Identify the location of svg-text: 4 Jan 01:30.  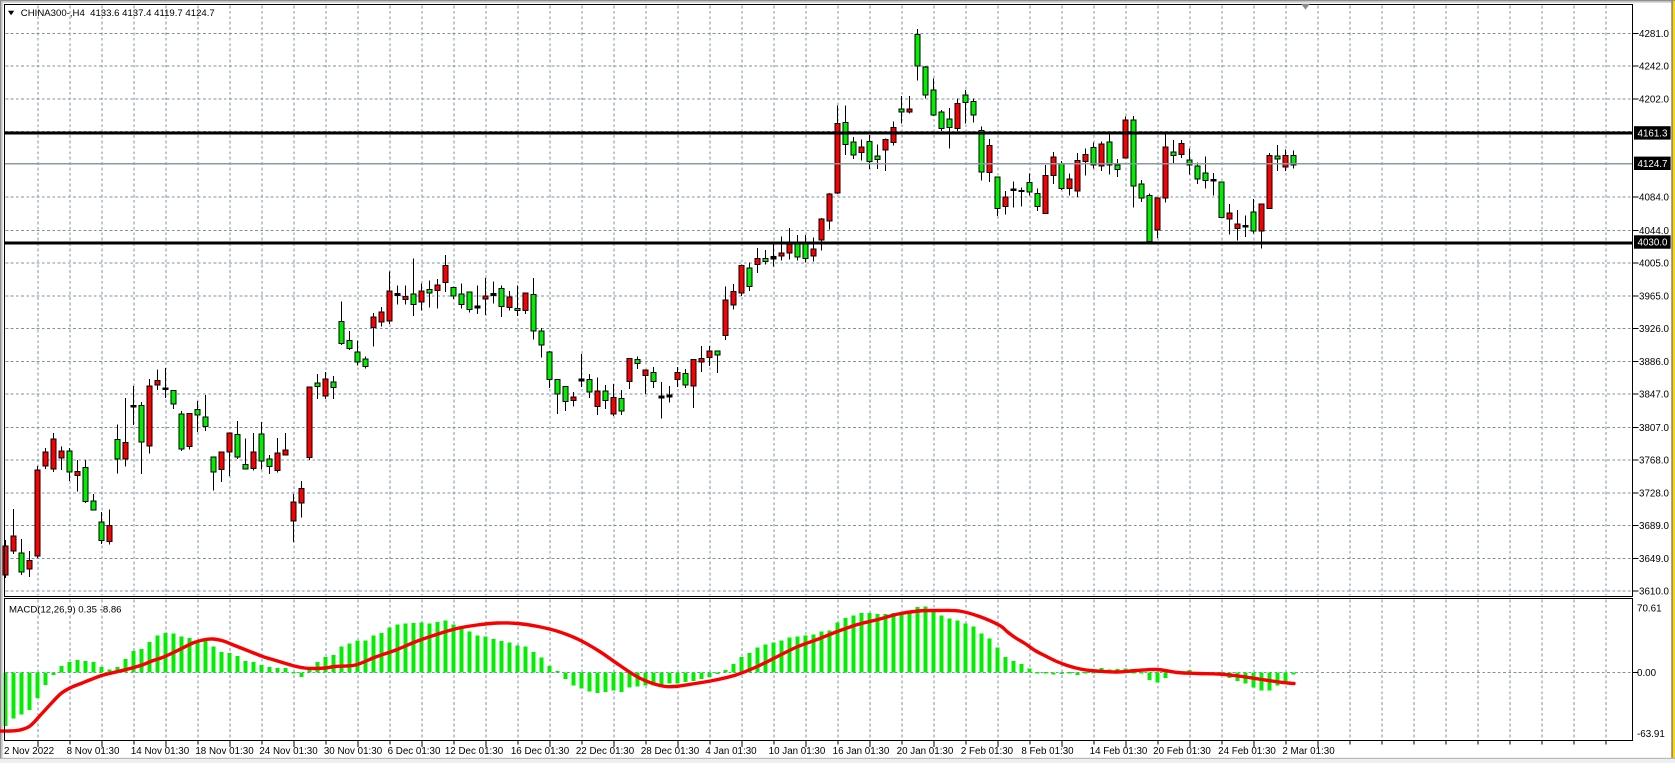
(731, 751).